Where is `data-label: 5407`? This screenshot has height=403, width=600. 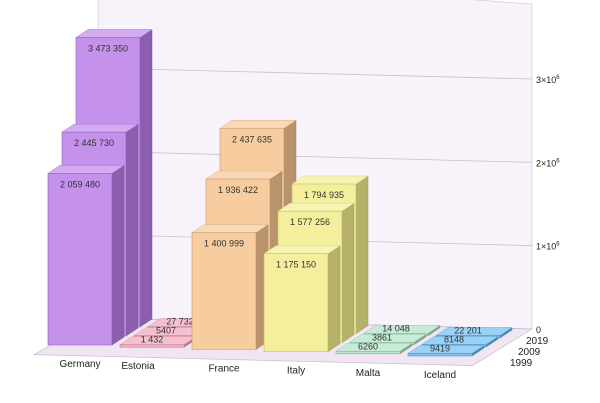 data-label: 5407 is located at coordinates (166, 331).